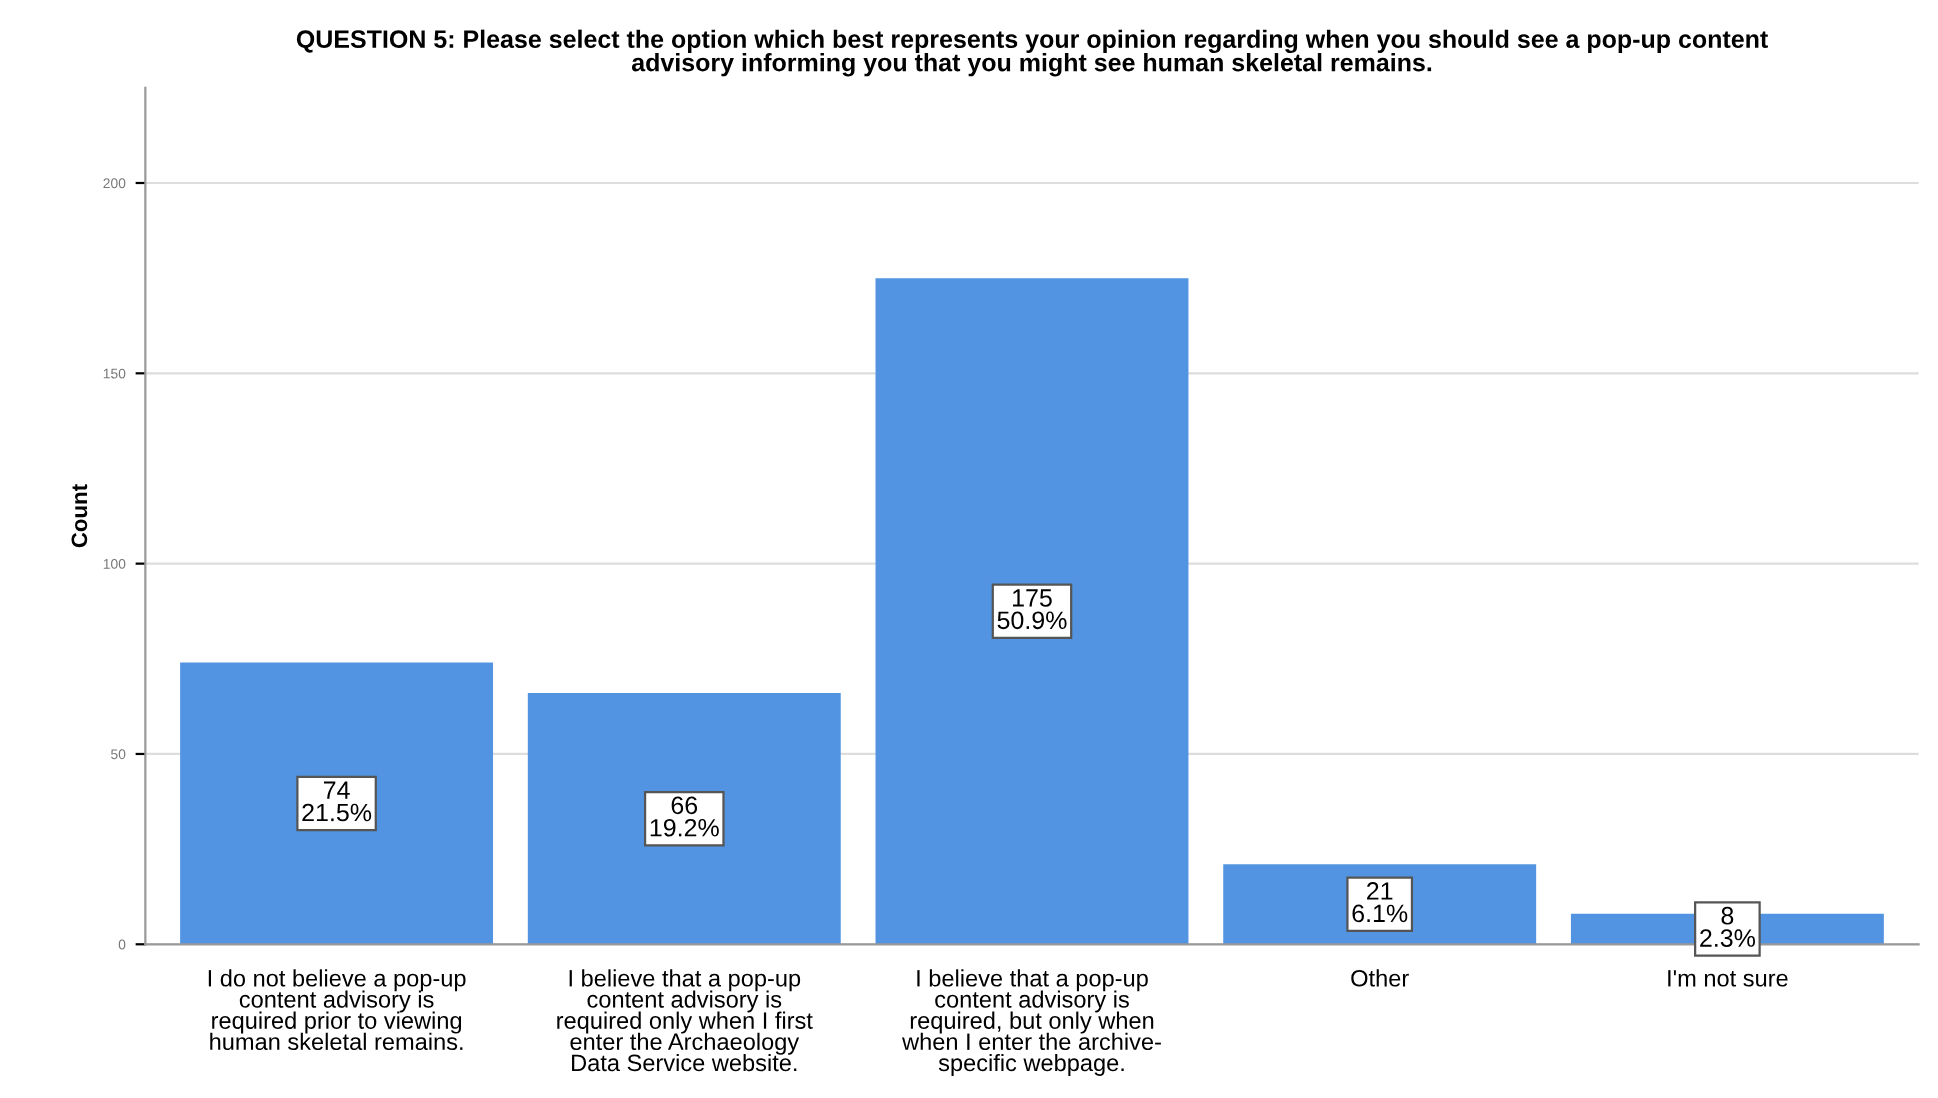  What do you see at coordinates (1380, 902) in the screenshot?
I see `data-label: 21 6.1%` at bounding box center [1380, 902].